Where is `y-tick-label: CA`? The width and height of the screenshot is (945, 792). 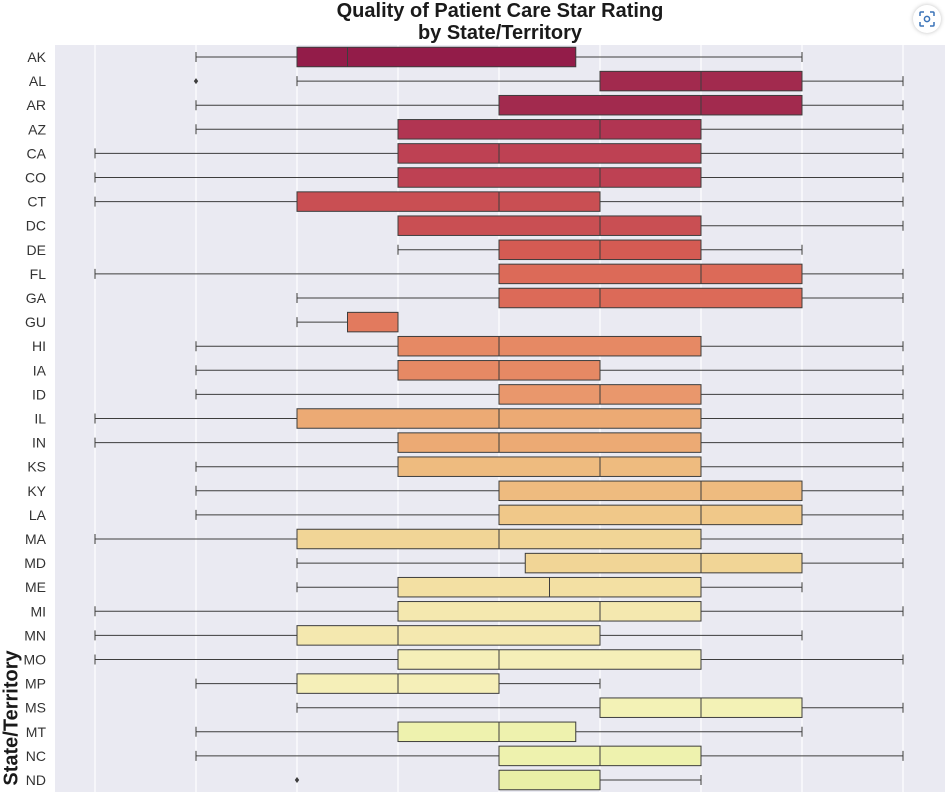 y-tick-label: CA is located at coordinates (37, 153).